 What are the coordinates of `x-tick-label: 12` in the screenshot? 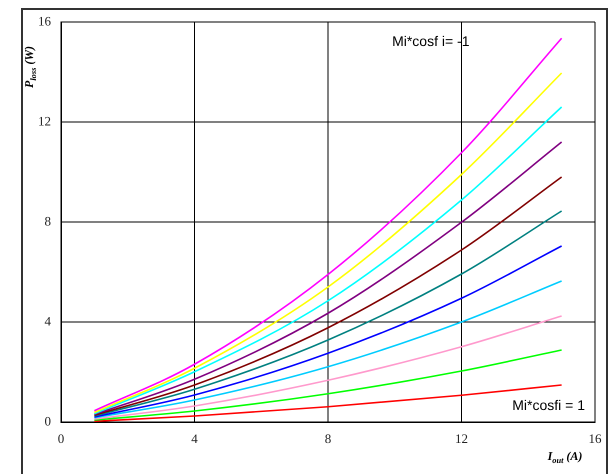 It's located at (461, 438).